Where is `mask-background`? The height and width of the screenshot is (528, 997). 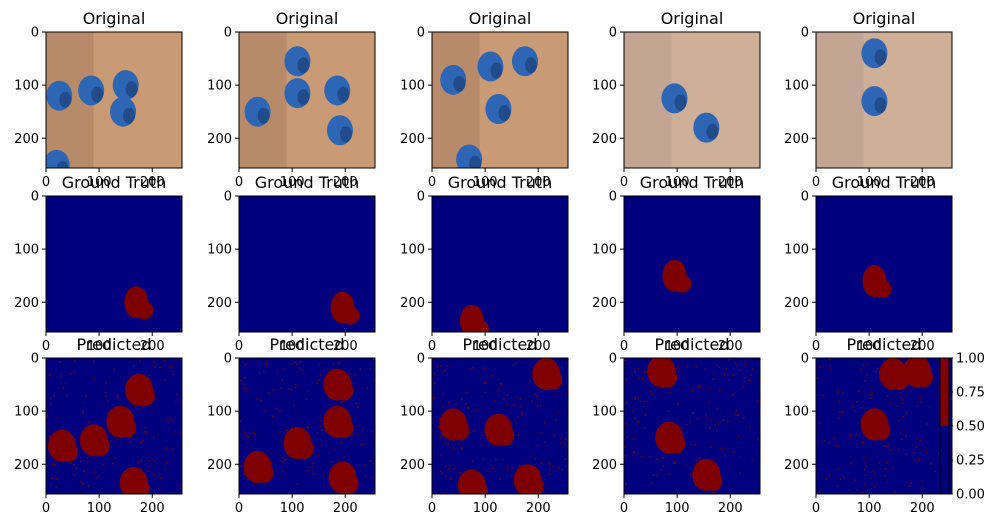
mask-background is located at coordinates (114, 264).